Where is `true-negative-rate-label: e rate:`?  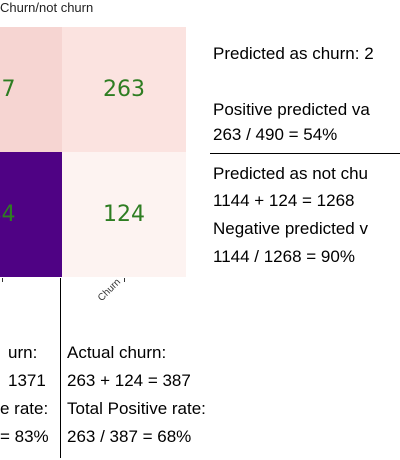 true-negative-rate-label: e rate: is located at coordinates (24, 409).